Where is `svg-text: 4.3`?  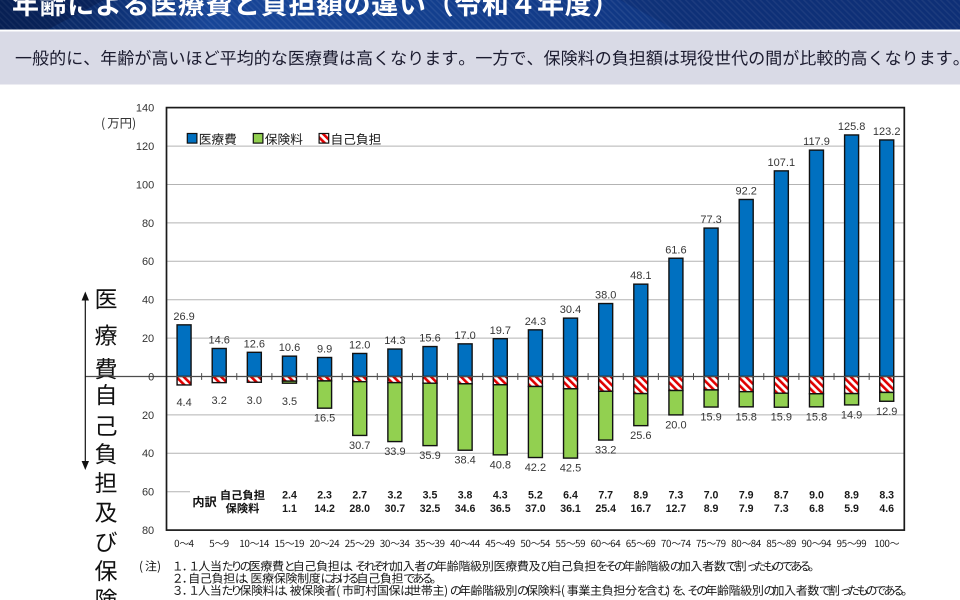
svg-text: 4.3 is located at coordinates (500, 496).